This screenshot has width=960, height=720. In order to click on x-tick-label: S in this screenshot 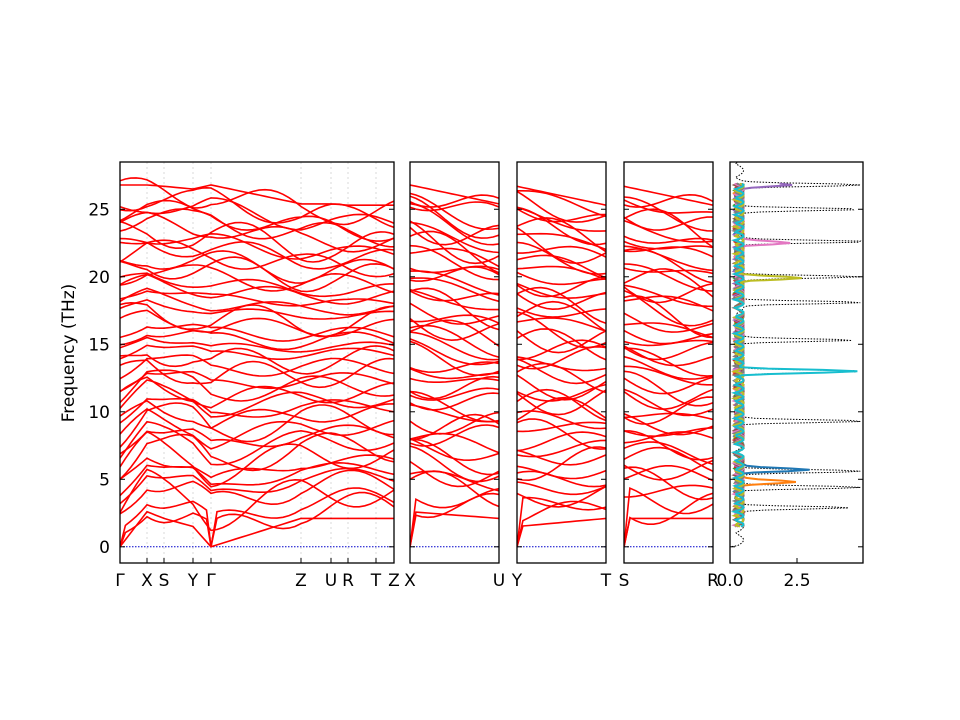, I will do `click(624, 581)`.